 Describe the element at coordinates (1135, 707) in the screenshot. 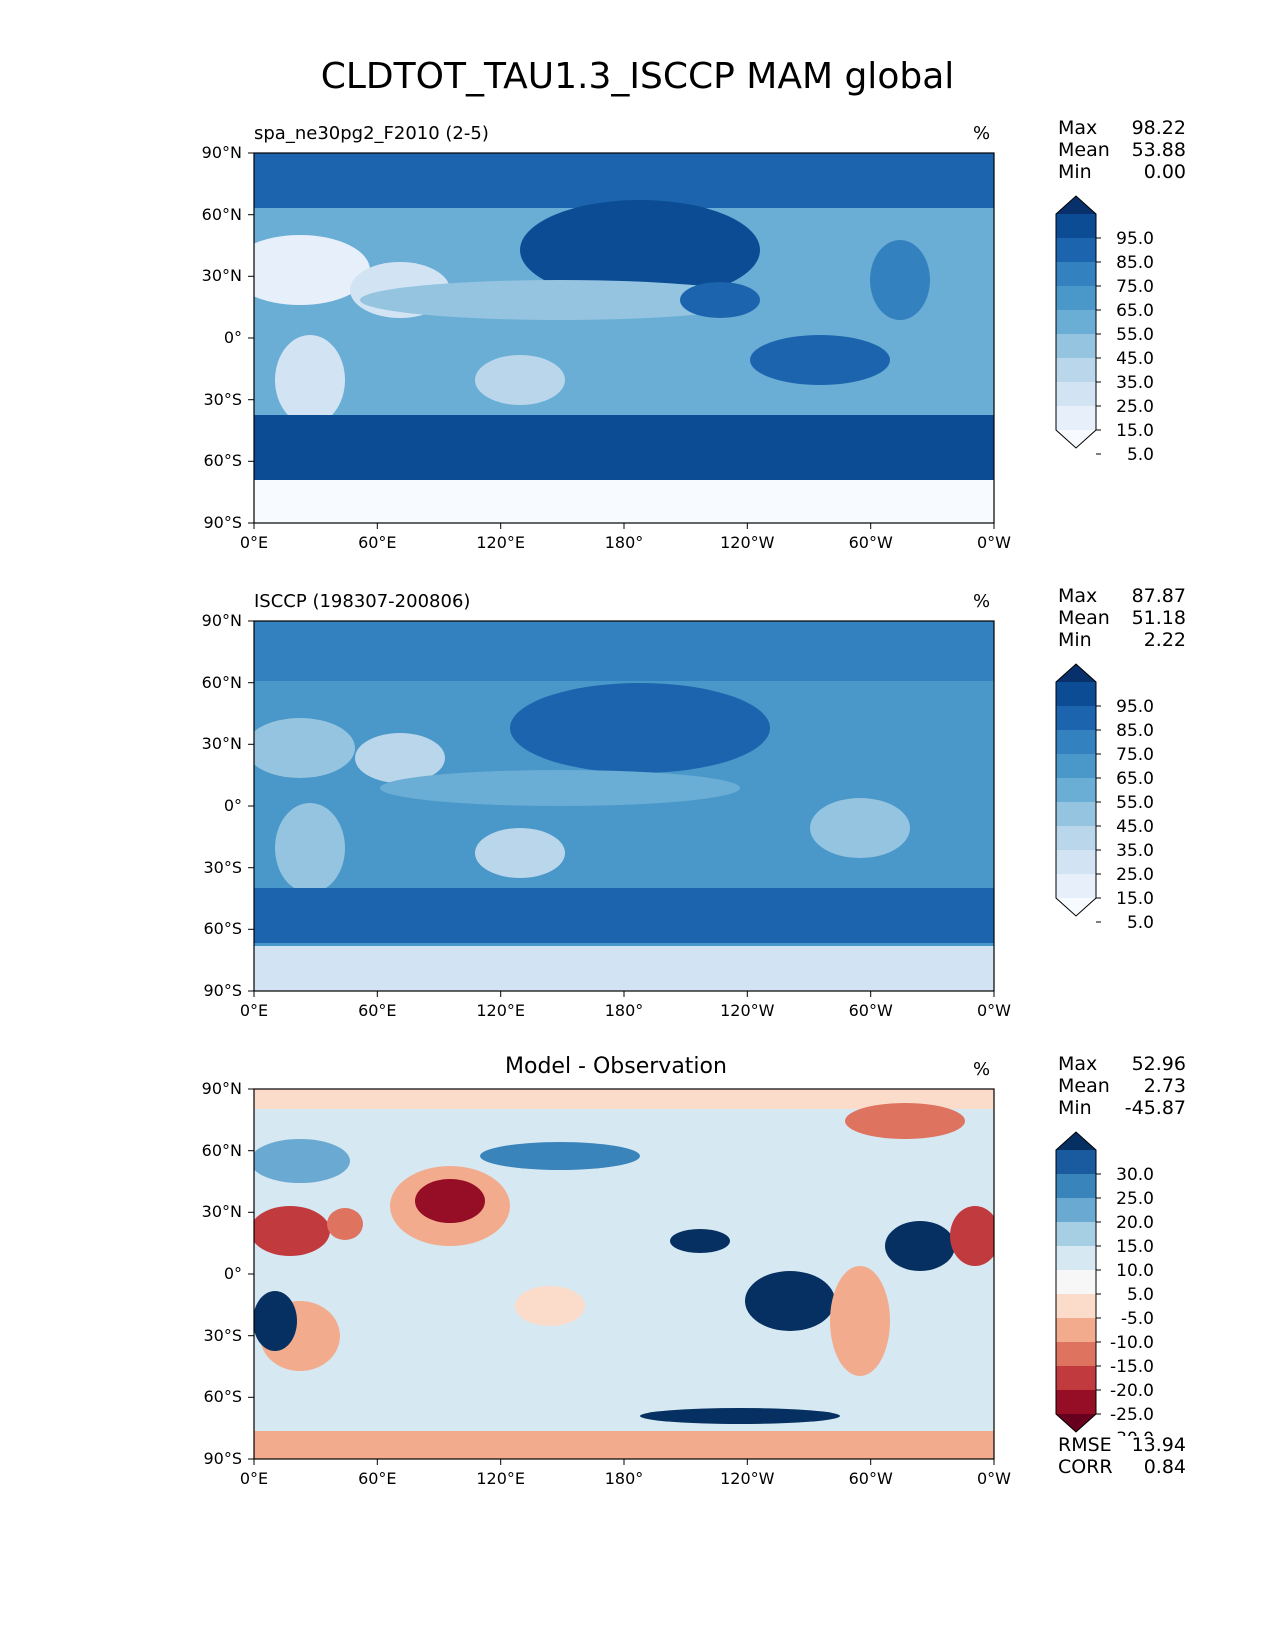

I see `colorbar-tick-label: 95.0` at that location.